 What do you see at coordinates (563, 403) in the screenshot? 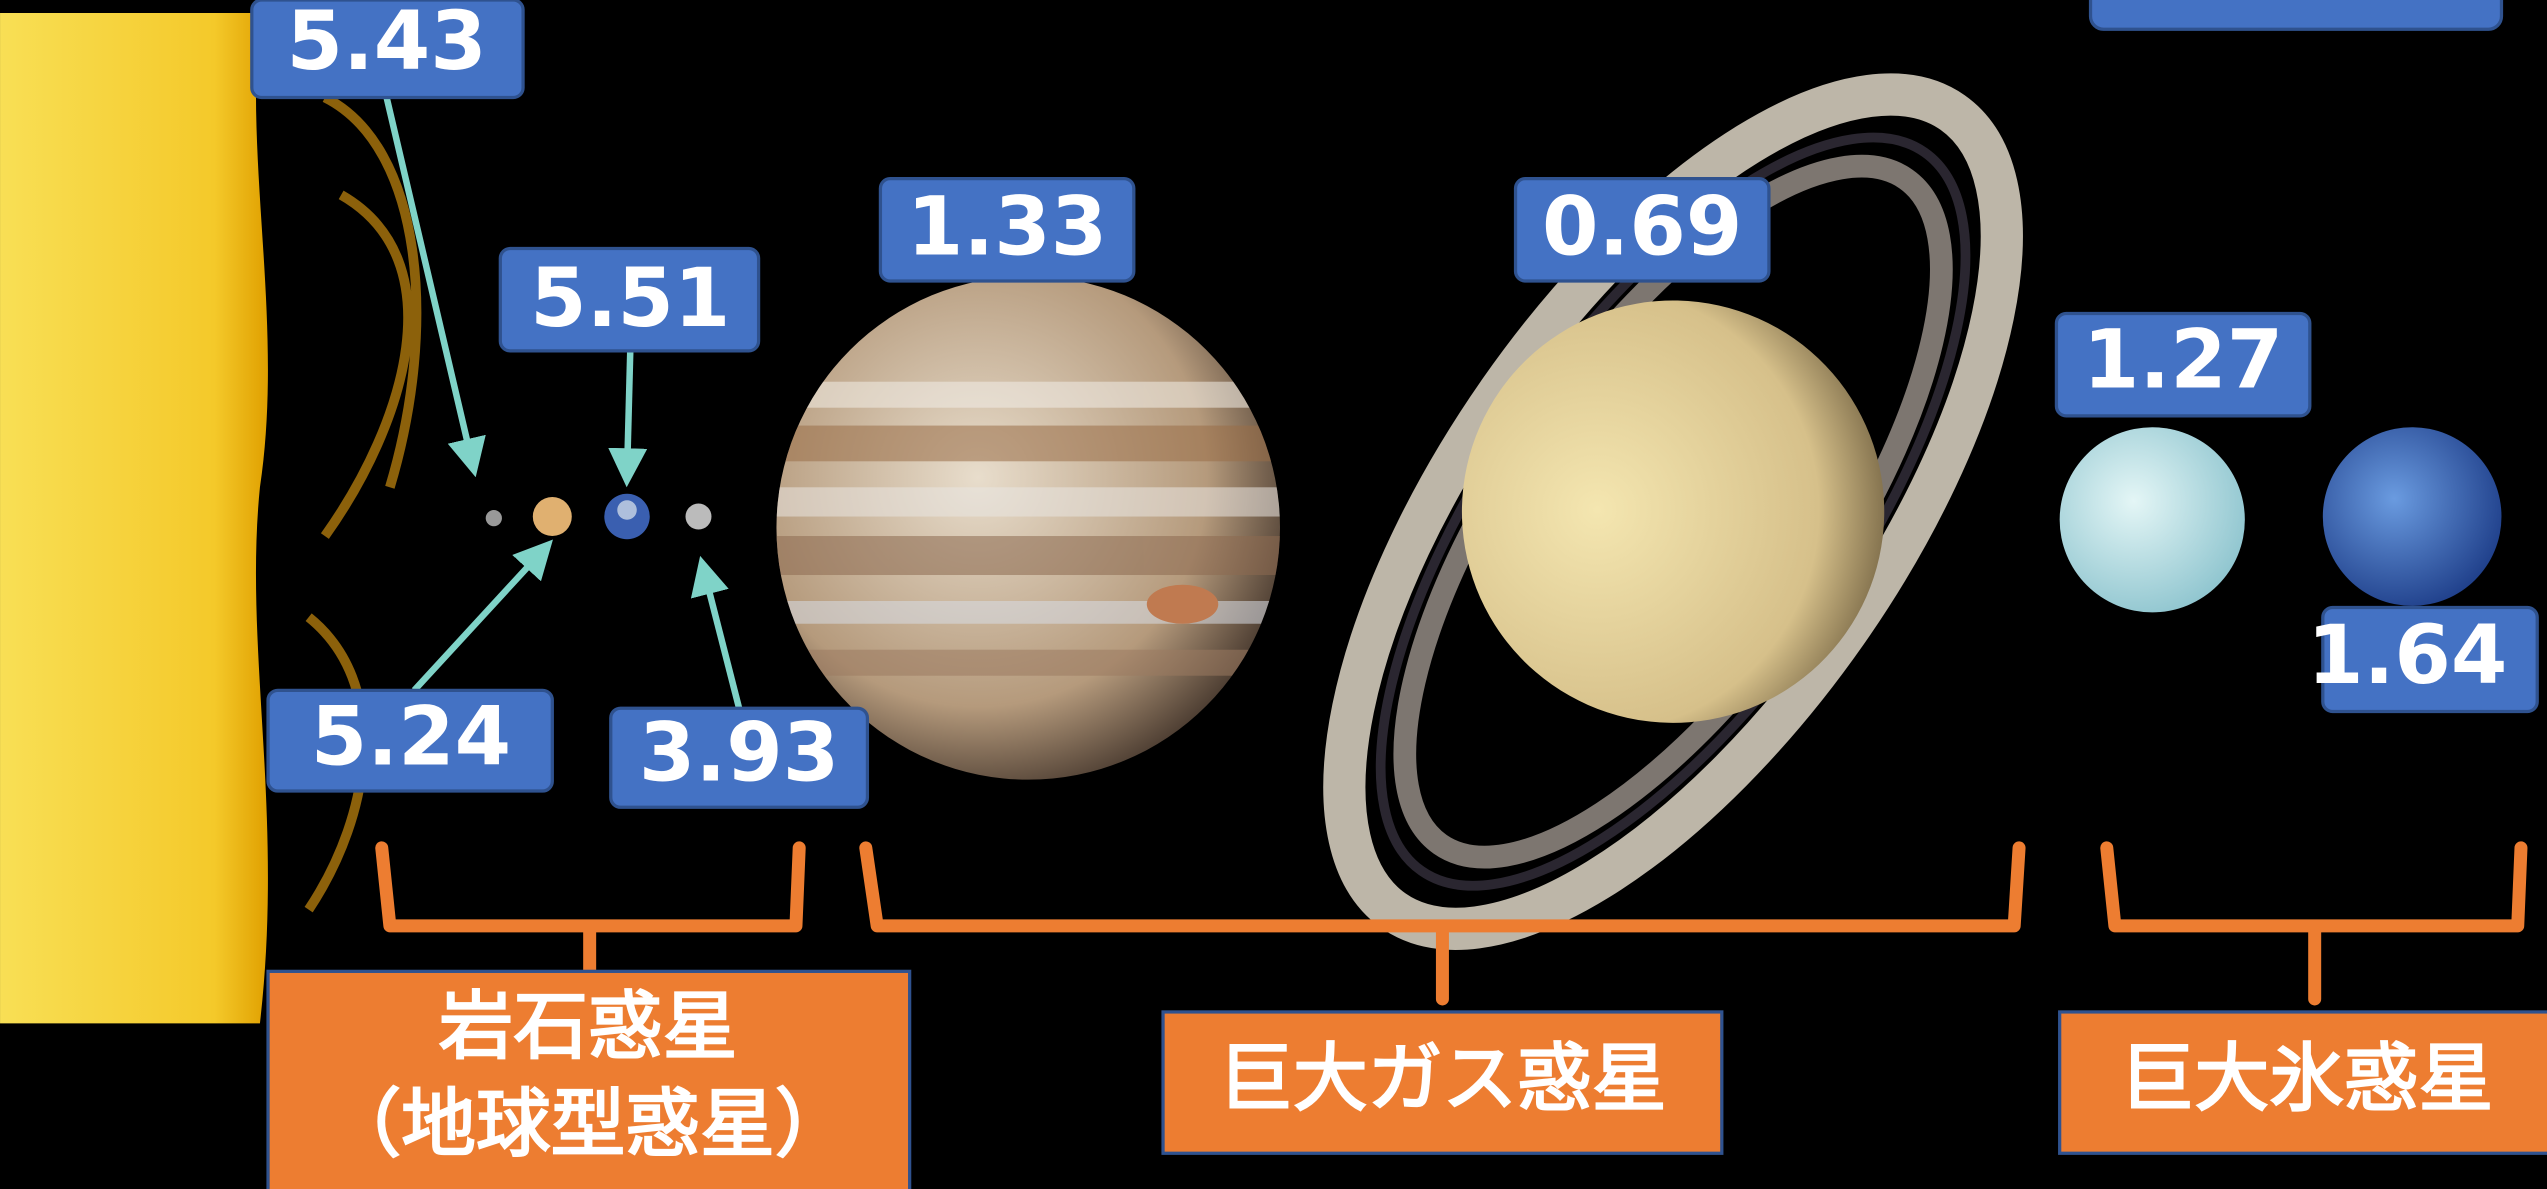
I see `arrows` at bounding box center [563, 403].